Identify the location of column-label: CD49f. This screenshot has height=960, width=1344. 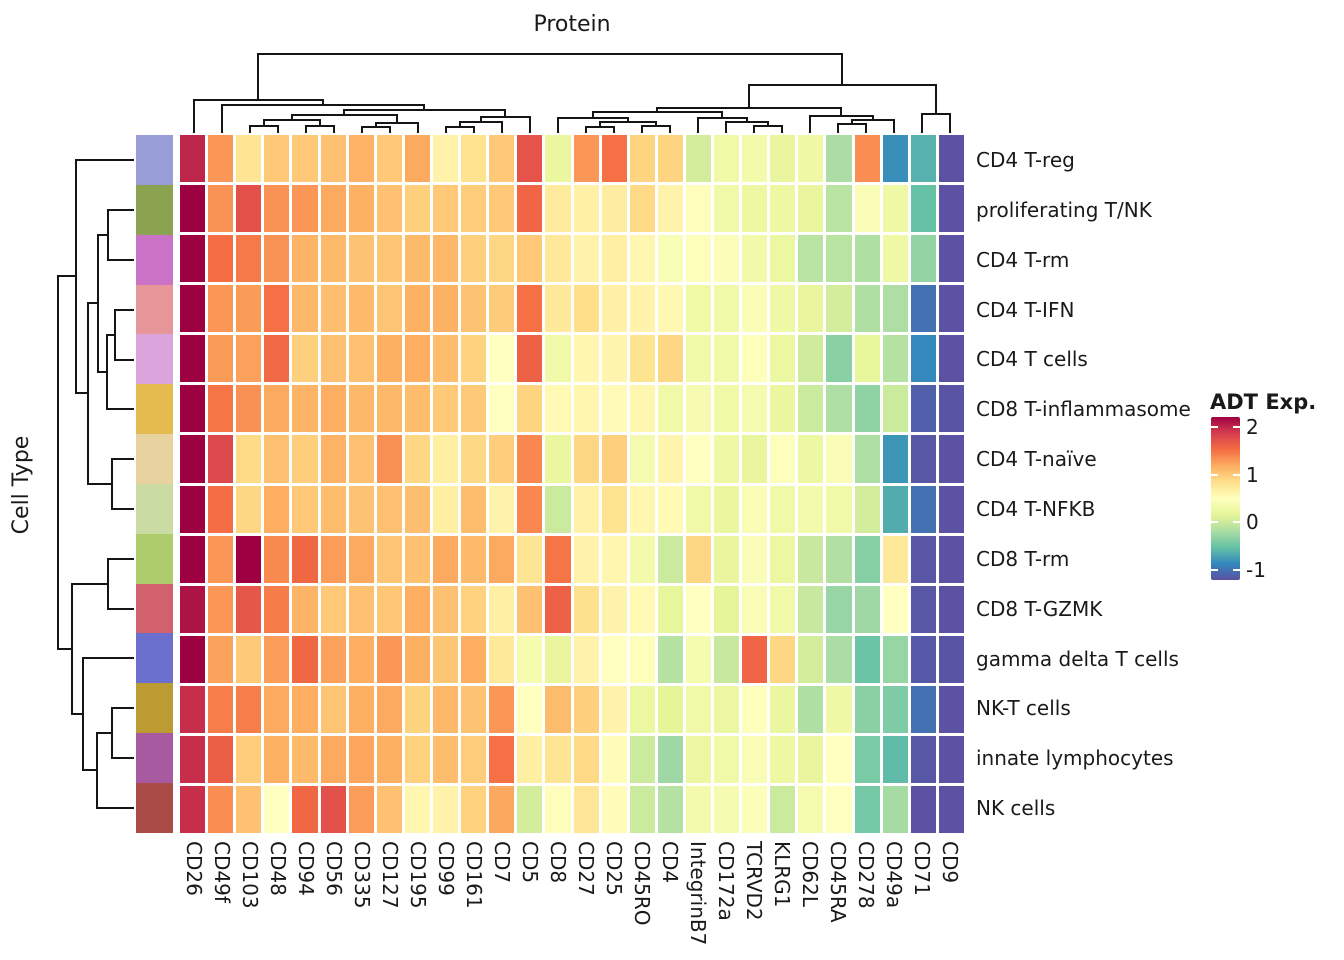
(222, 872).